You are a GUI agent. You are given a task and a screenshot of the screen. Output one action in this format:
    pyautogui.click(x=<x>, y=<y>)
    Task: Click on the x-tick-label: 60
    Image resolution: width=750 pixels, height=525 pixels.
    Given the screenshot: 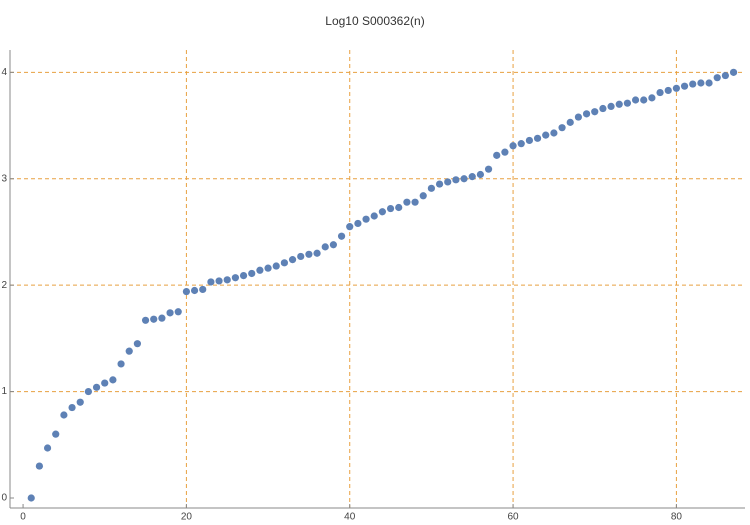 What is the action you would take?
    pyautogui.click(x=514, y=517)
    